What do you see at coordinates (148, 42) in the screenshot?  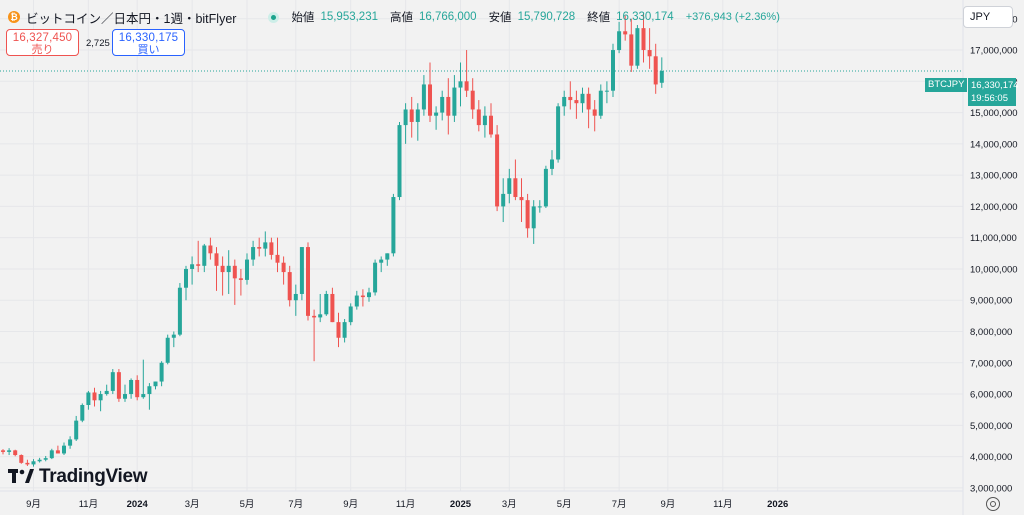 I see `buy-button: 16,330,175 買い` at bounding box center [148, 42].